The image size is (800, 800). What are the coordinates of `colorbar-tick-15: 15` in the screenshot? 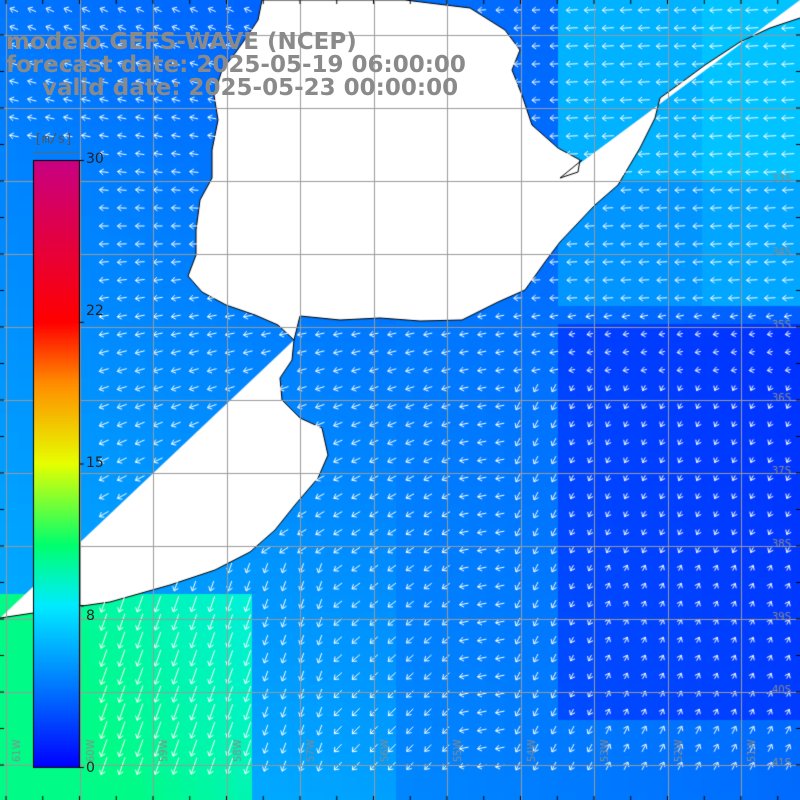 It's located at (95, 463).